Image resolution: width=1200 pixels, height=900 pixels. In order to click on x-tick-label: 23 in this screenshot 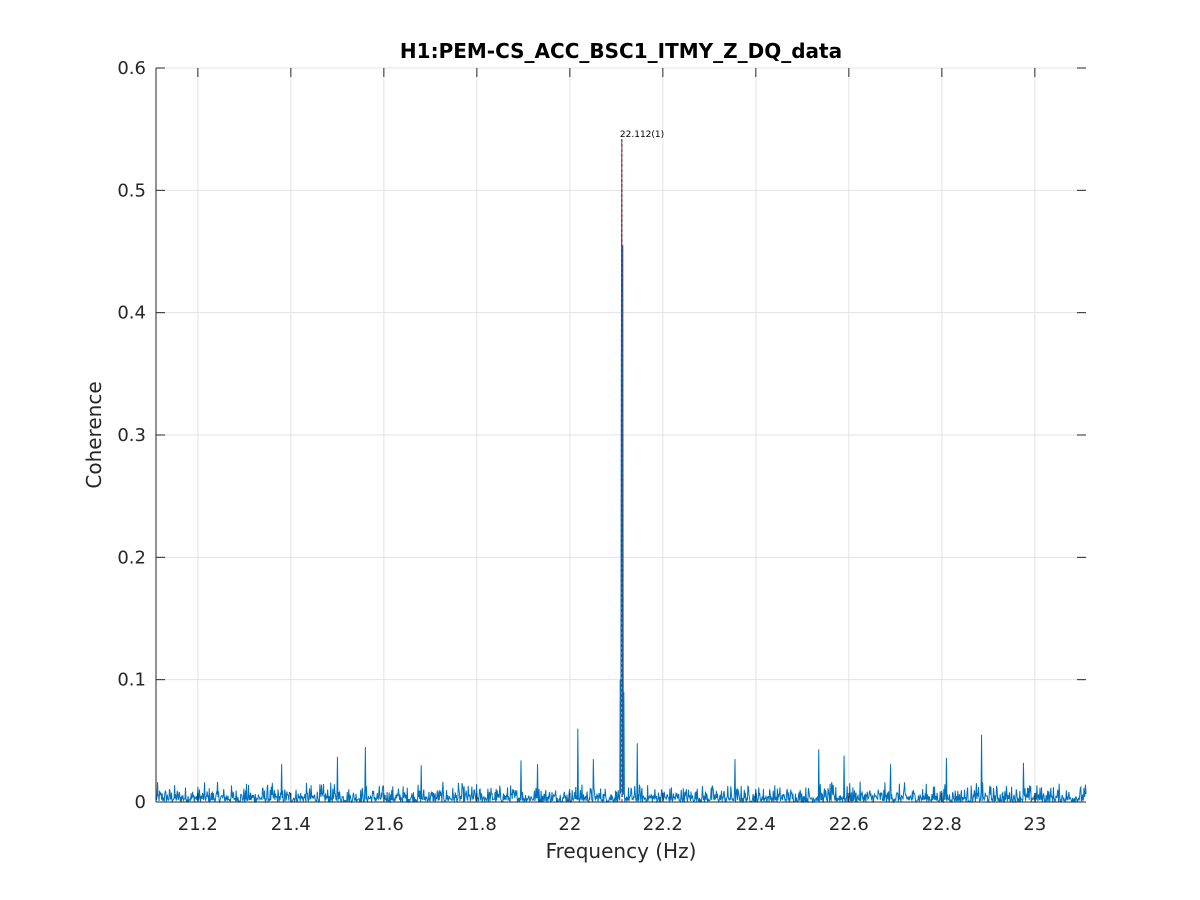, I will do `click(1034, 824)`.